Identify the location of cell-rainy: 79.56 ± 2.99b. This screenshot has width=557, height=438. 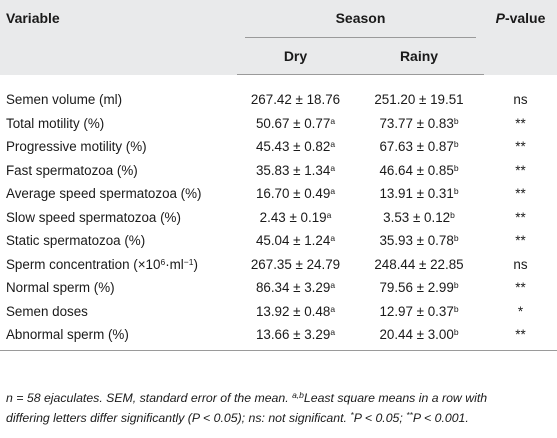
(419, 288).